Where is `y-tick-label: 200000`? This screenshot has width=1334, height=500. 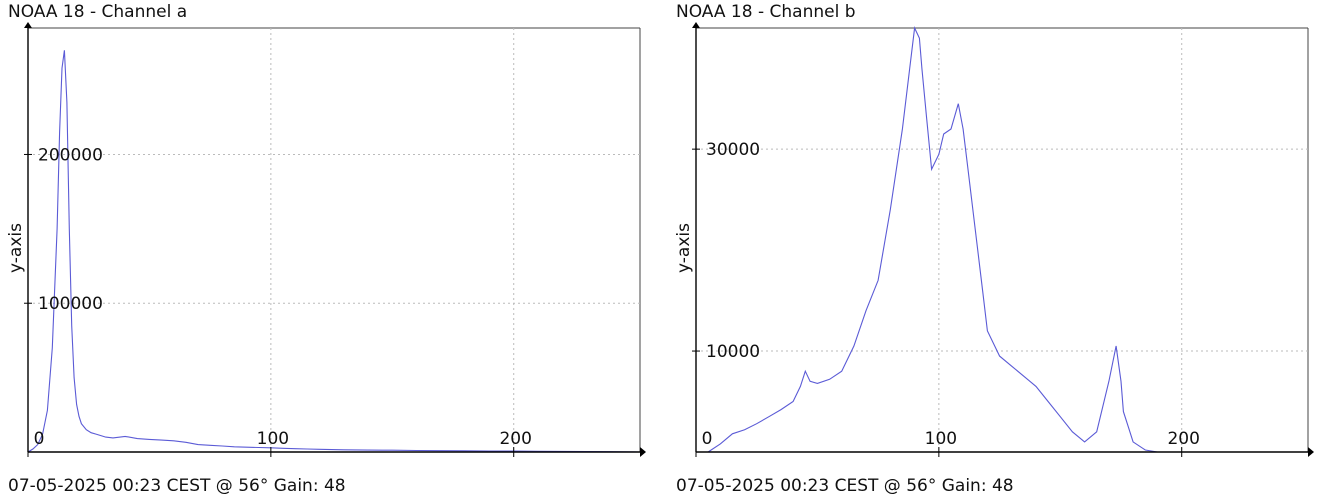
y-tick-label: 200000 is located at coordinates (70, 155).